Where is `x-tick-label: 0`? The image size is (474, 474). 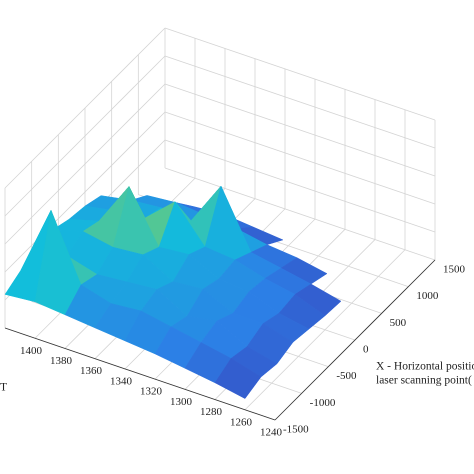 x-tick-label: 0 is located at coordinates (366, 350).